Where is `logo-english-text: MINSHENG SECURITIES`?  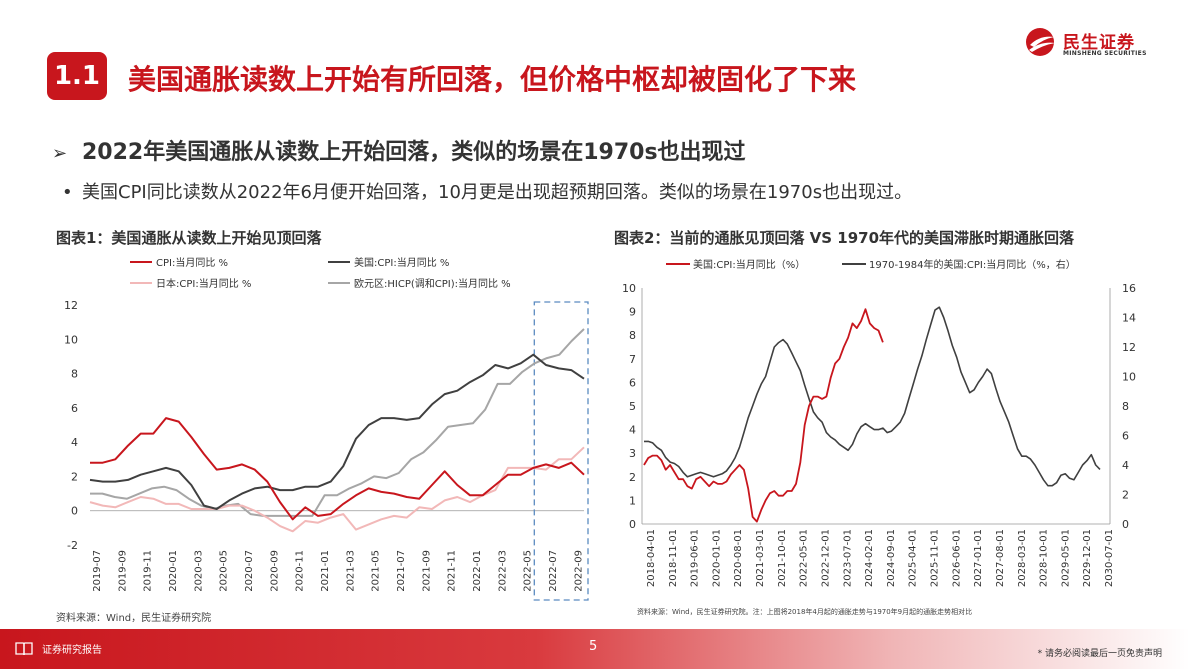 logo-english-text: MINSHENG SECURITIES is located at coordinates (1105, 53).